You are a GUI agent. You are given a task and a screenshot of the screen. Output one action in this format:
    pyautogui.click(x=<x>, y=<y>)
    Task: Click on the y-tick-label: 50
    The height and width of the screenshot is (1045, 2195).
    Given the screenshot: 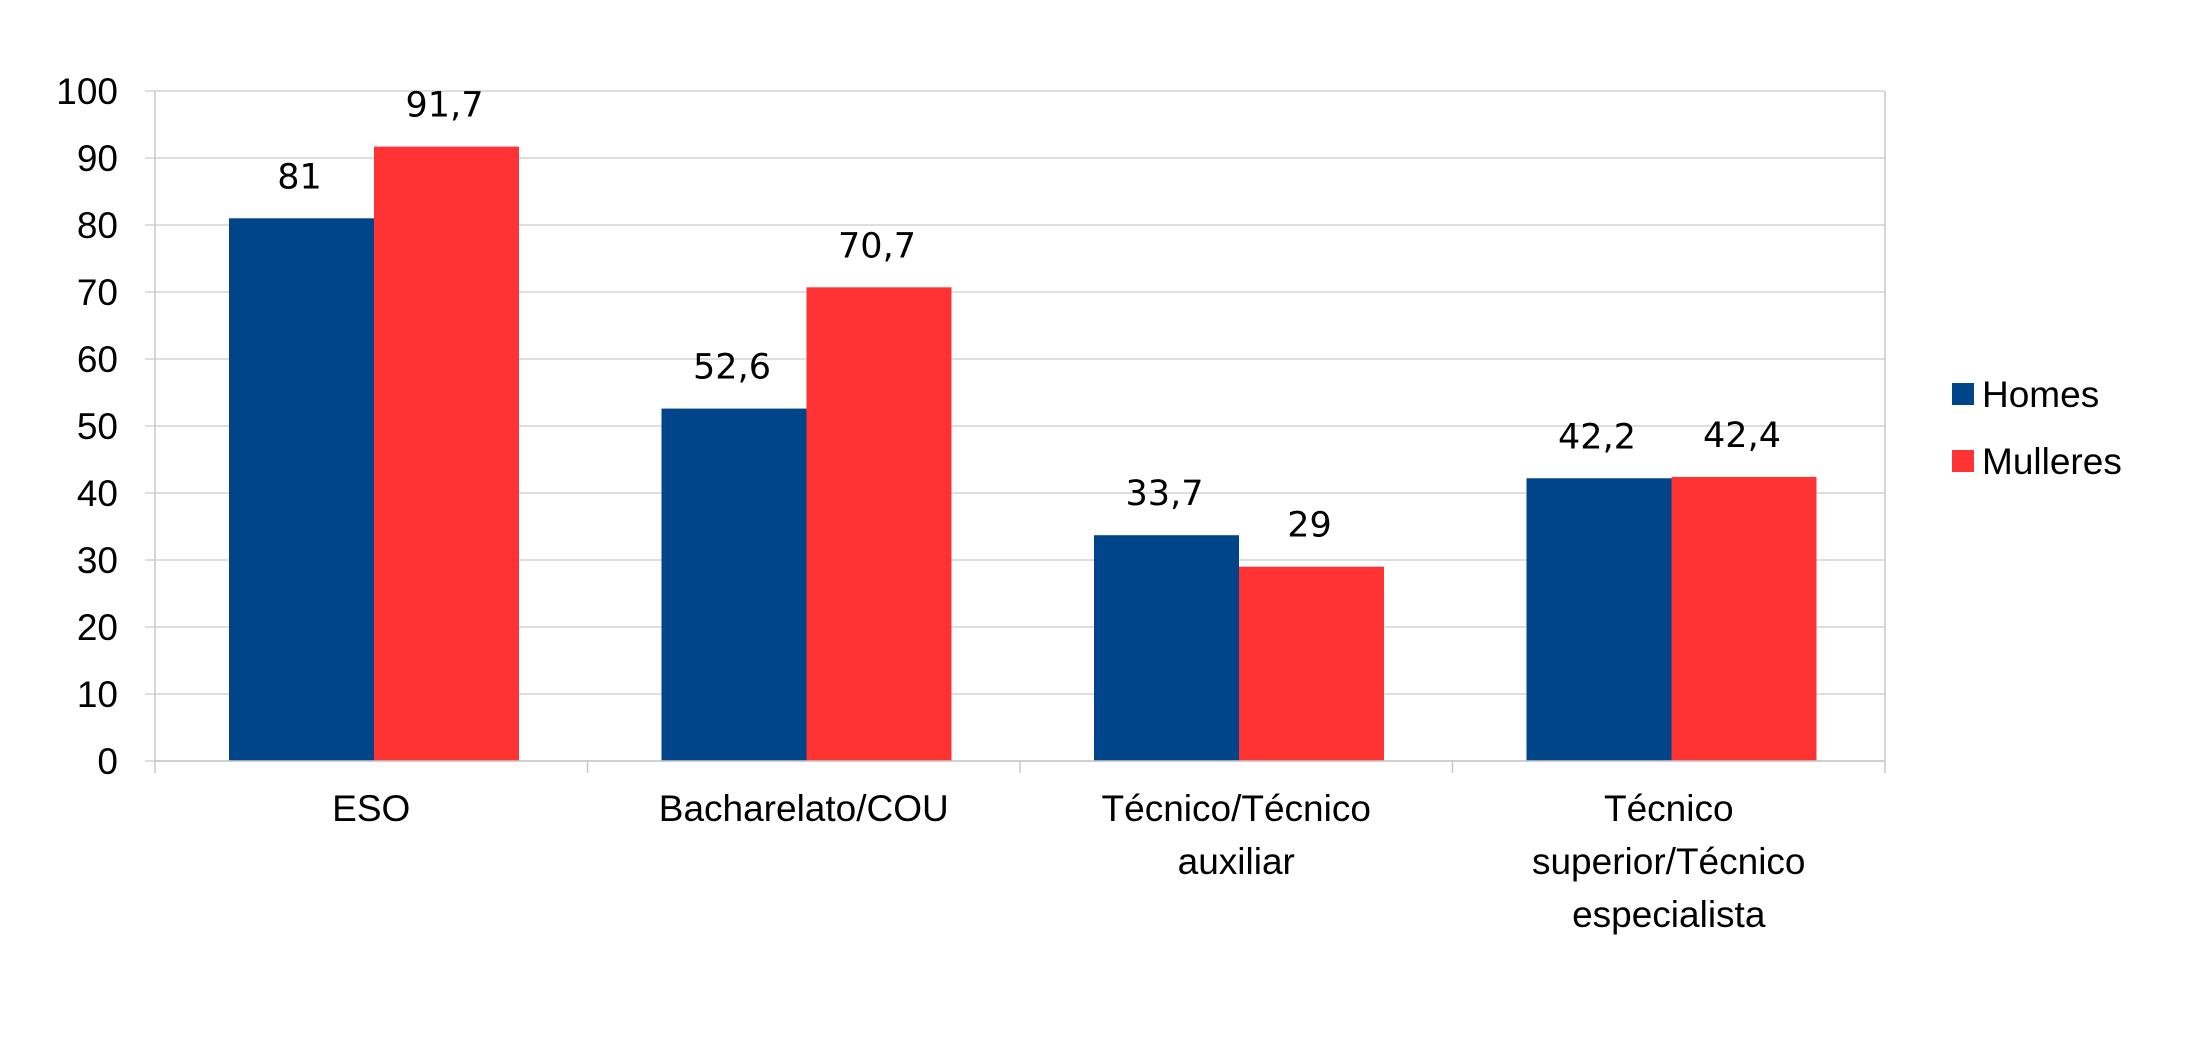 What is the action you would take?
    pyautogui.click(x=97, y=426)
    